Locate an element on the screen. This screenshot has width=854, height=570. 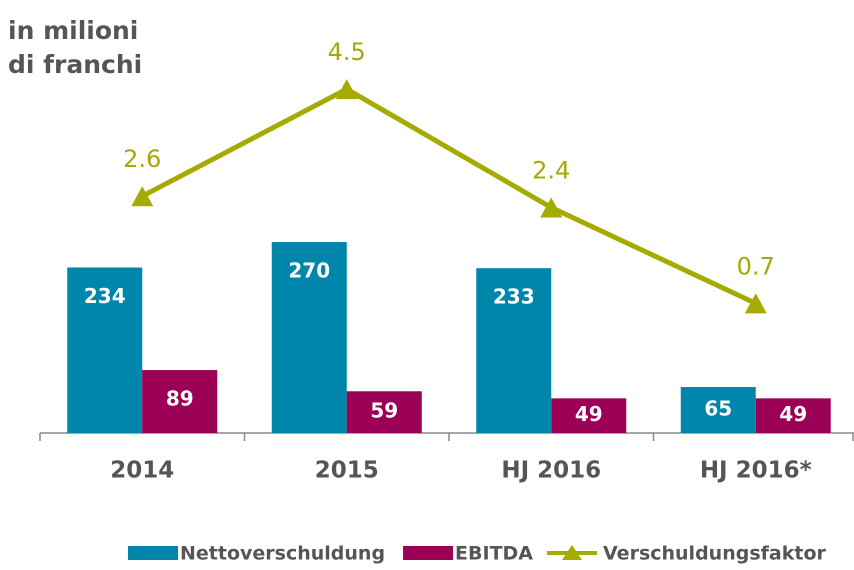
x-tick-label: 2015 is located at coordinates (347, 471).